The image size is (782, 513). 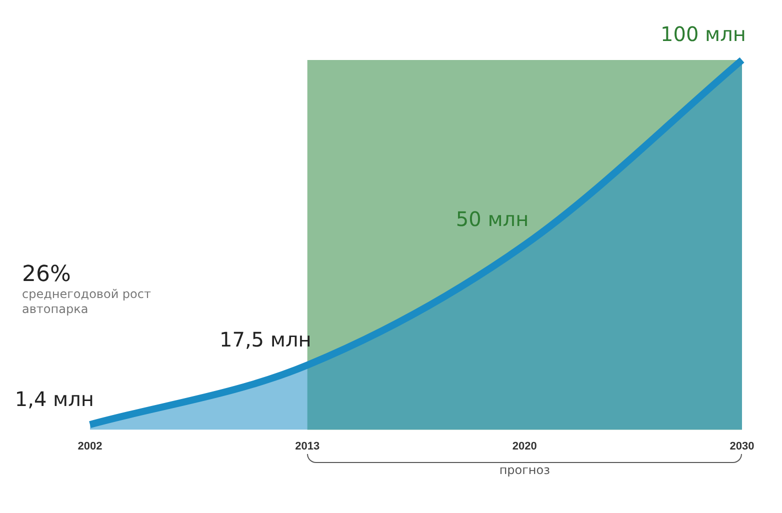 I want to click on band-label: прогноз, so click(x=524, y=469).